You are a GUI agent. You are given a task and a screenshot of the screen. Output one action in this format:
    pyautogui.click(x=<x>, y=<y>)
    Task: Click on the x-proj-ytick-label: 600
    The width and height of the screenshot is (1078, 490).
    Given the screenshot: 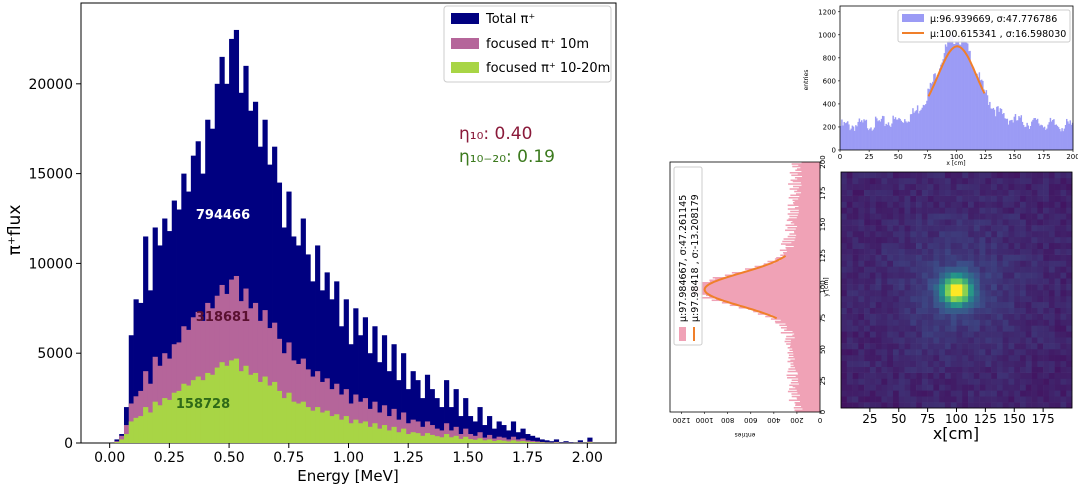 What is the action you would take?
    pyautogui.click(x=829, y=81)
    